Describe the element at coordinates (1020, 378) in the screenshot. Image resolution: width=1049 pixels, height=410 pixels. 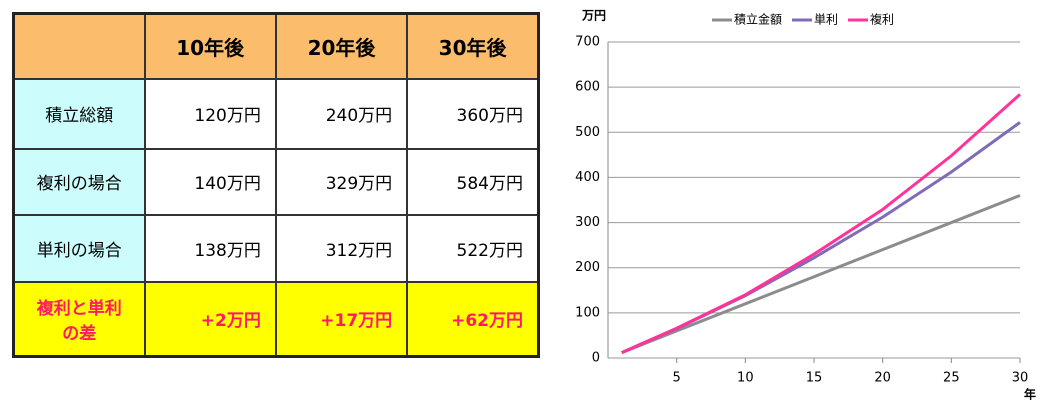
I see `x-tick-label: 30` at that location.